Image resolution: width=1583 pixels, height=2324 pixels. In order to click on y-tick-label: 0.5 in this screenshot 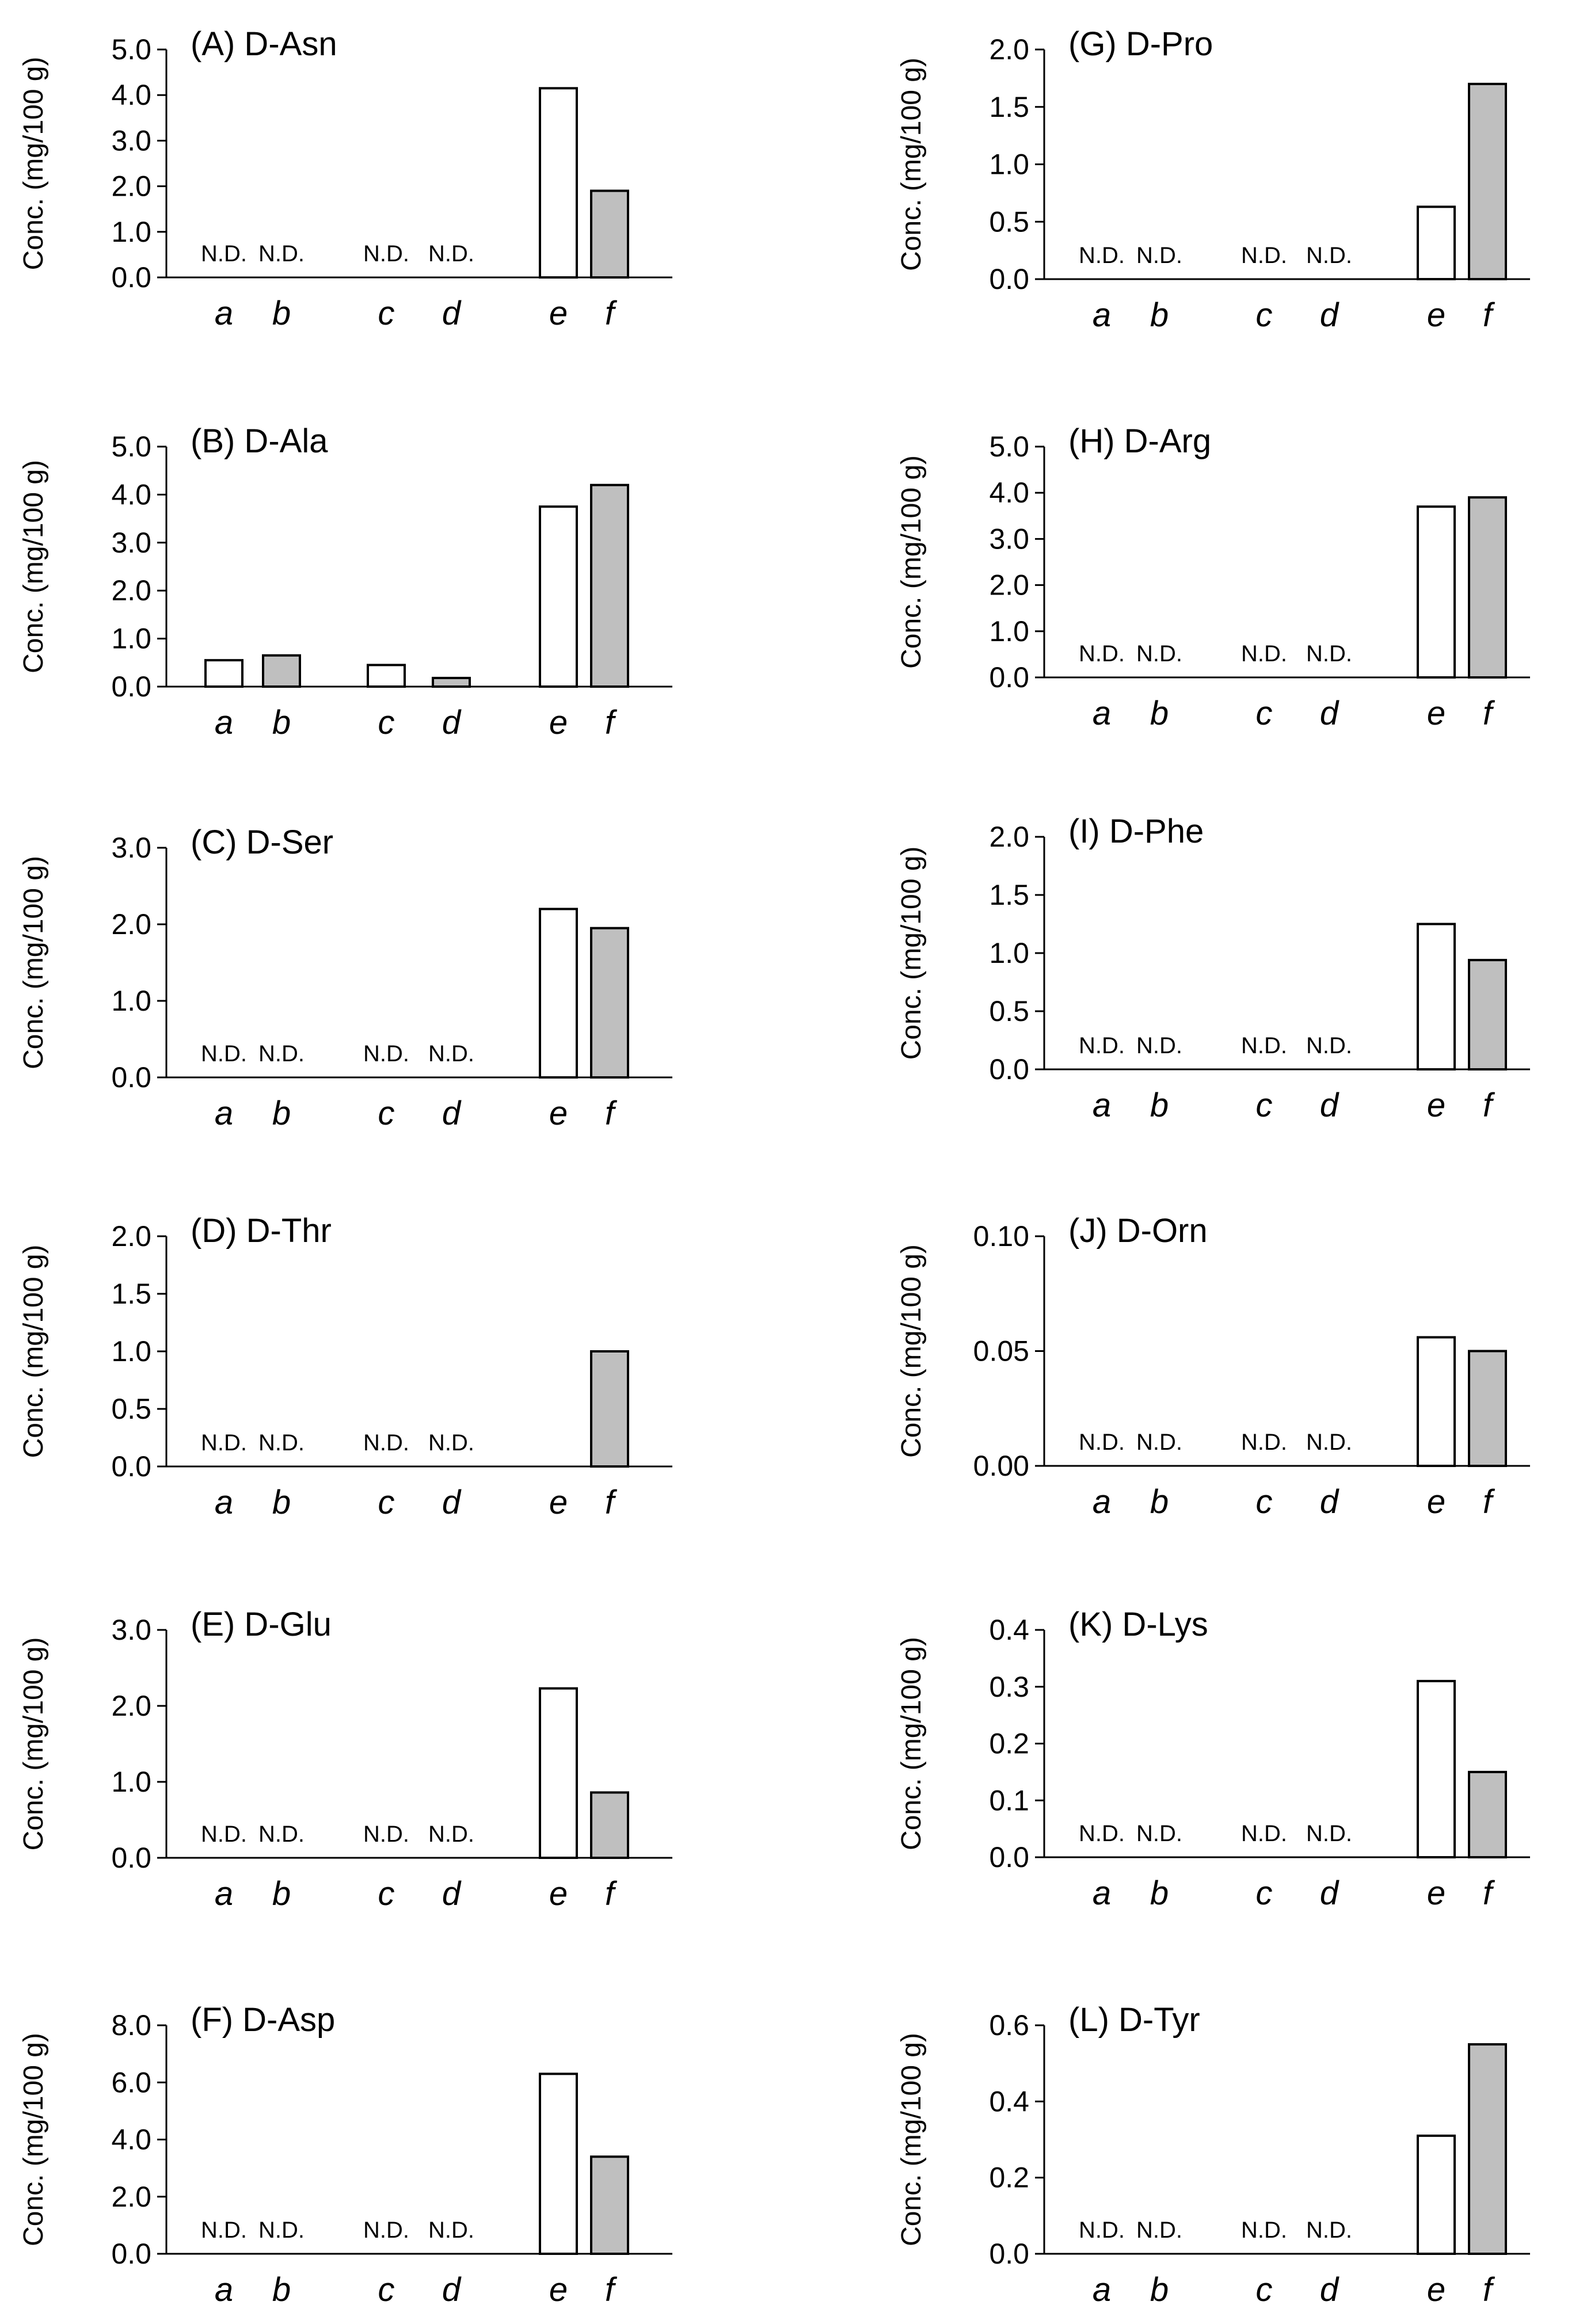, I will do `click(1009, 221)`.